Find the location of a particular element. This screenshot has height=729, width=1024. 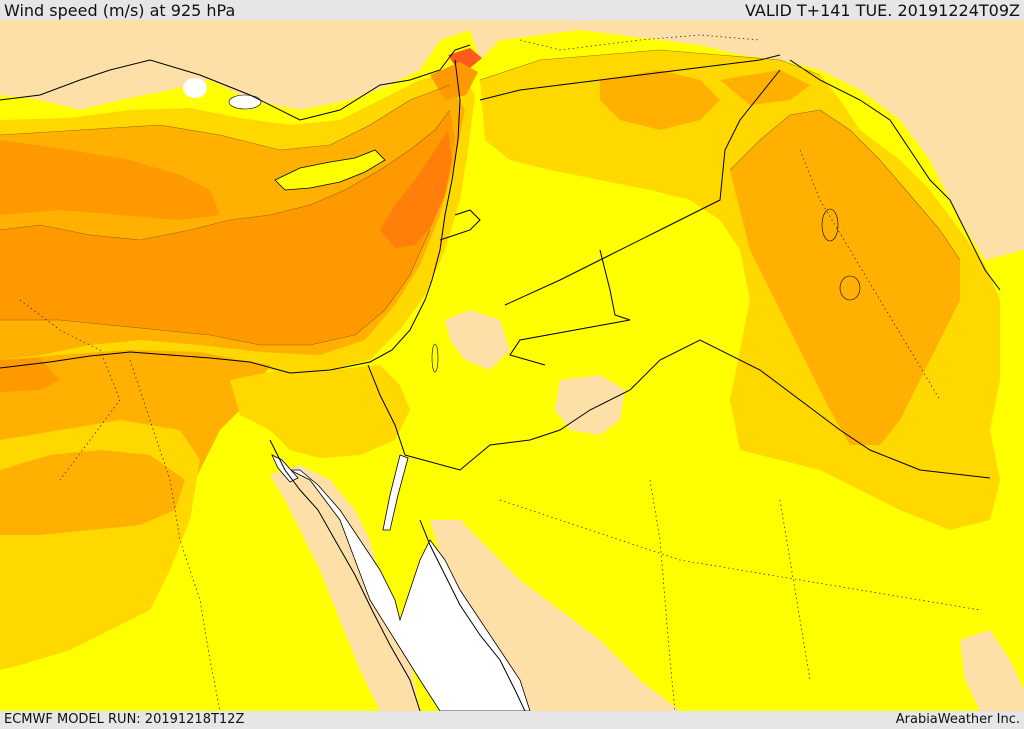

lake-dead-sea is located at coordinates (435, 358).